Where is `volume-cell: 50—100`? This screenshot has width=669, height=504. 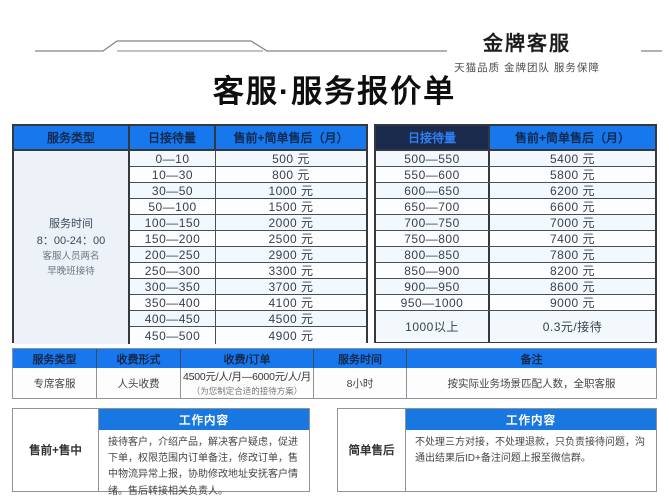 volume-cell: 50—100 is located at coordinates (173, 206).